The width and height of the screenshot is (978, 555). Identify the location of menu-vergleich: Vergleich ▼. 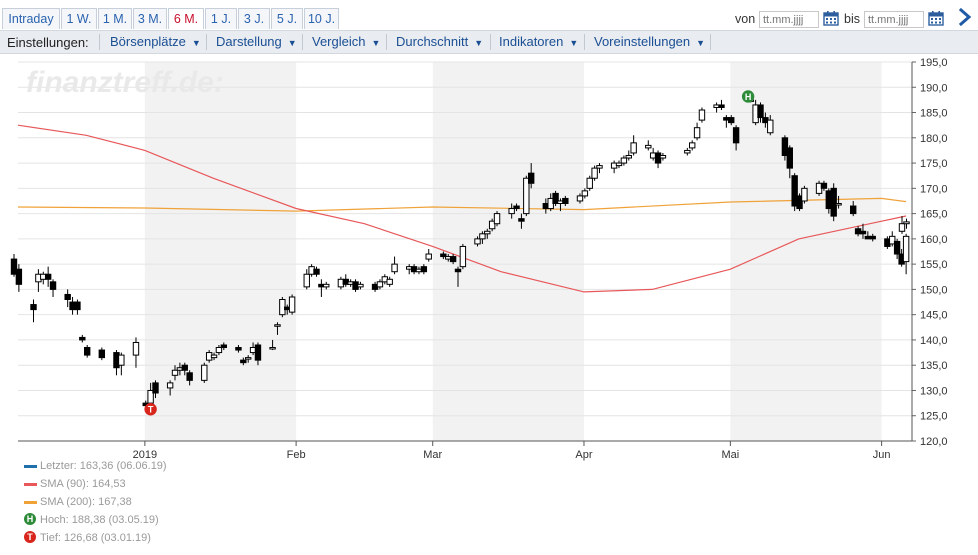
(346, 42).